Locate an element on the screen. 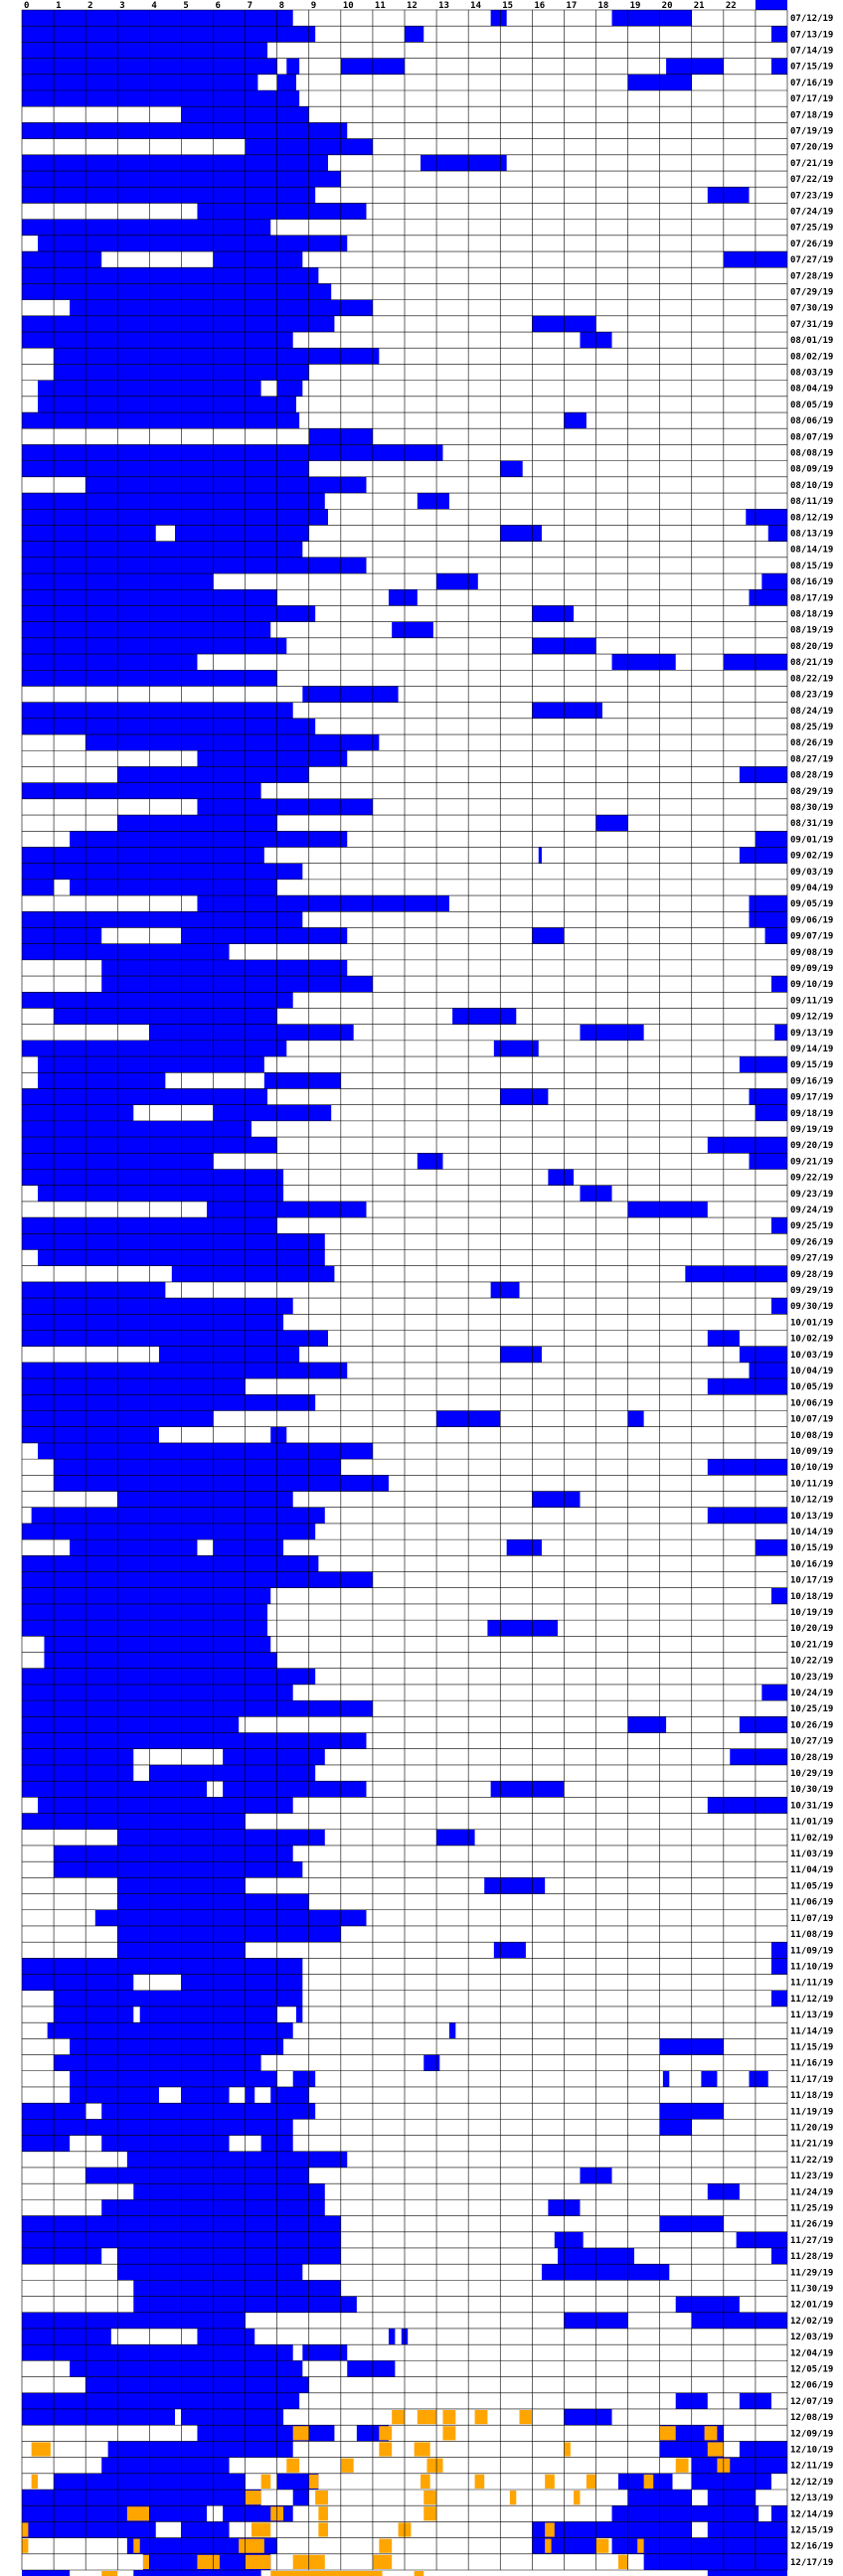 The height and width of the screenshot is (2576, 843). date-label: 08/15/19 is located at coordinates (811, 566).